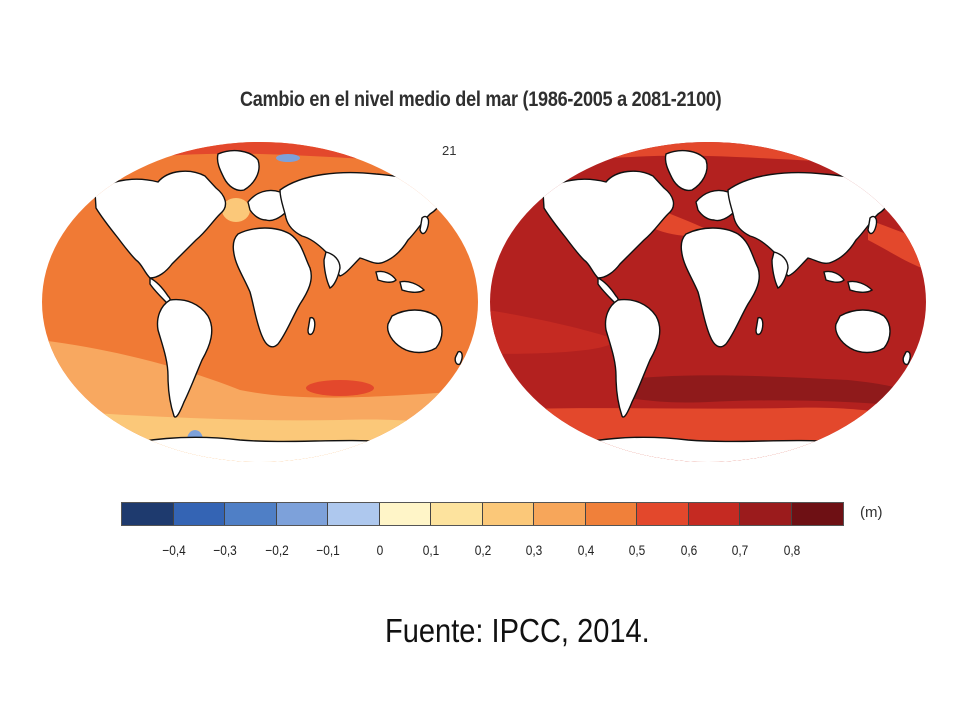 Image resolution: width=960 pixels, height=720 pixels. What do you see at coordinates (871, 512) in the screenshot?
I see `colorbar-unit: (m)` at bounding box center [871, 512].